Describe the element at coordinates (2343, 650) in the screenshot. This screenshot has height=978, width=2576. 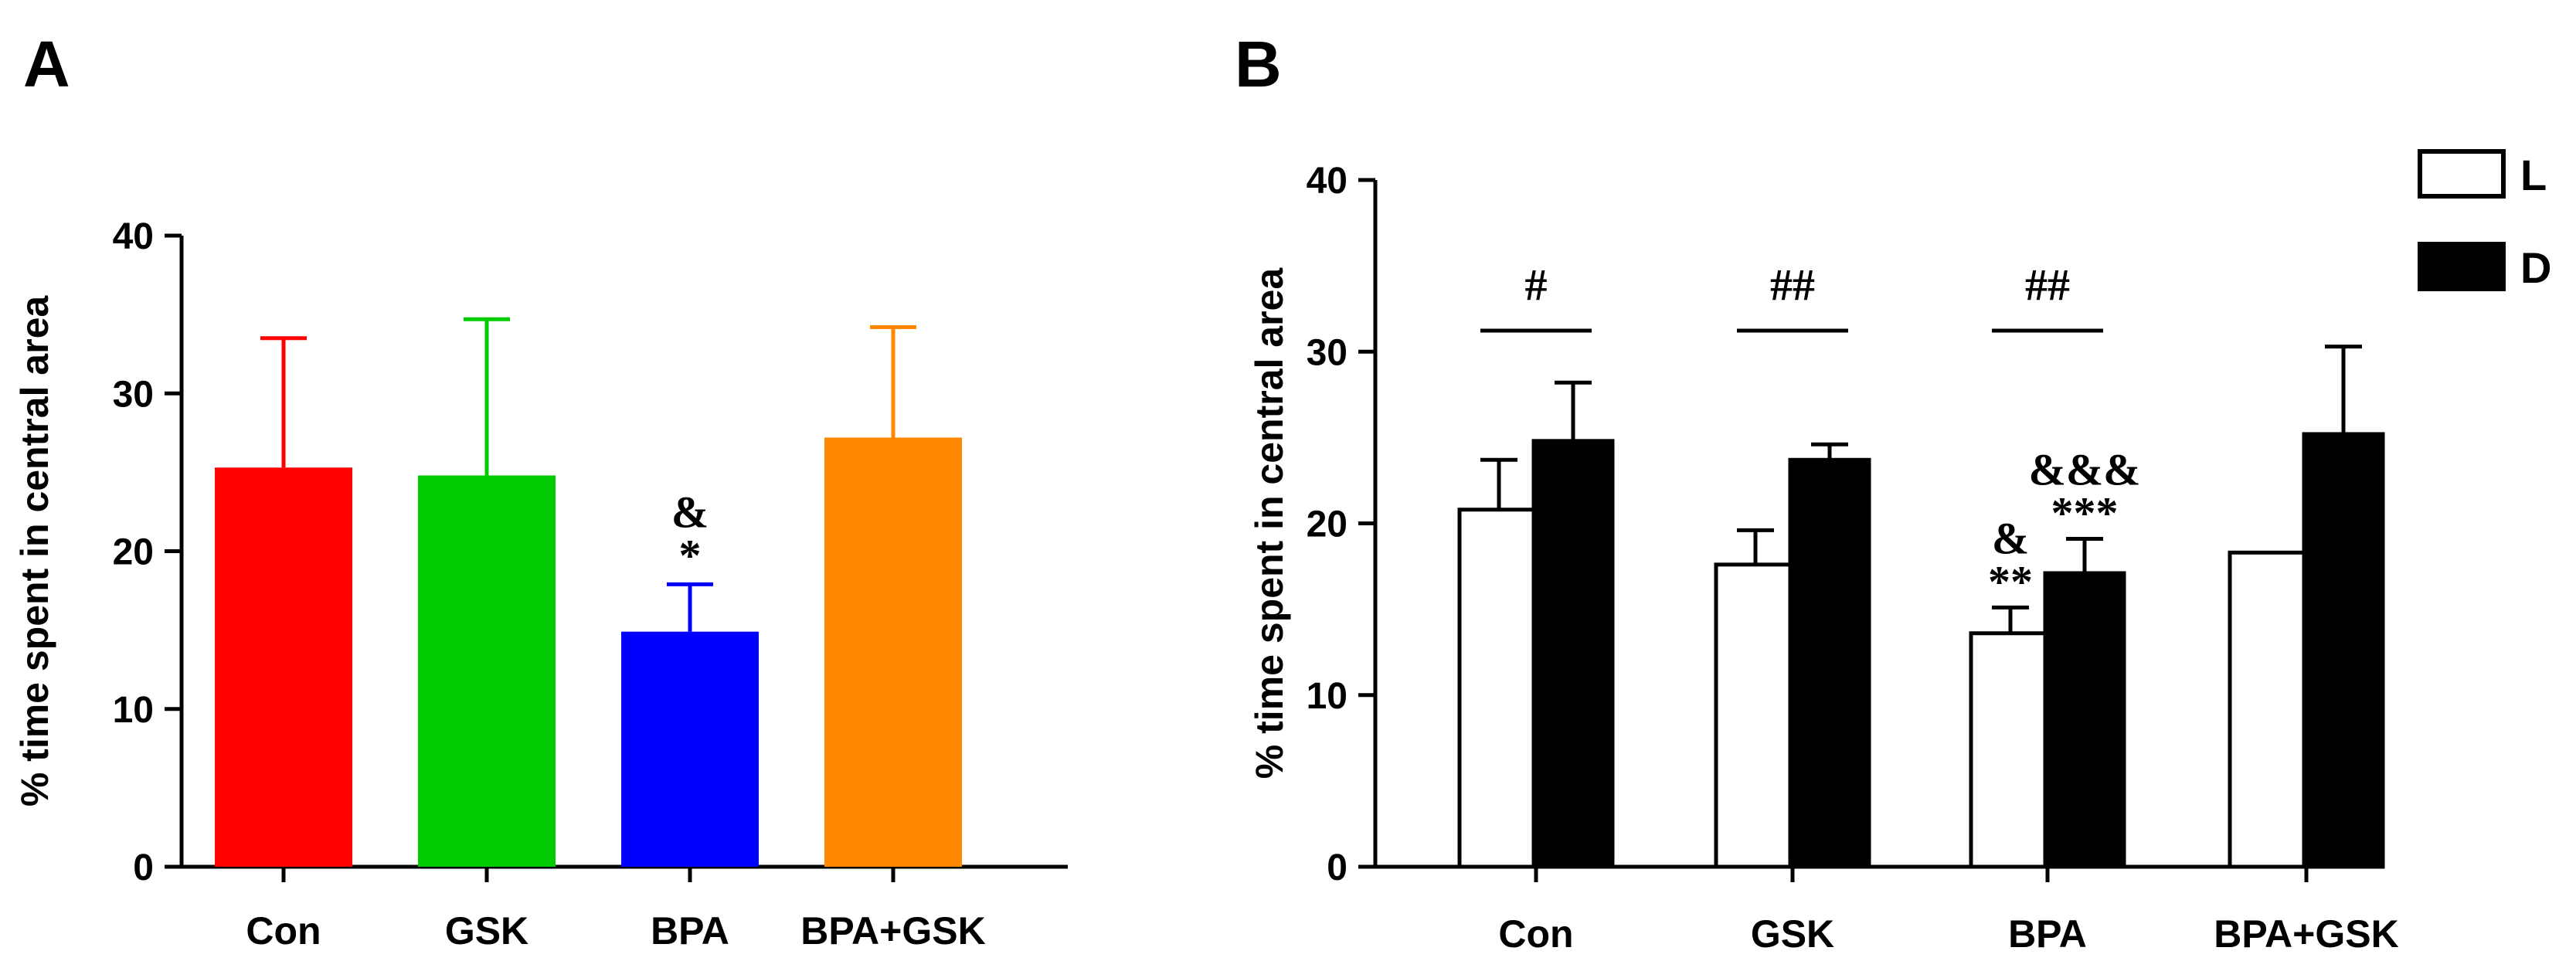
I see `panel-b-bar-d-bpa-gsk` at that location.